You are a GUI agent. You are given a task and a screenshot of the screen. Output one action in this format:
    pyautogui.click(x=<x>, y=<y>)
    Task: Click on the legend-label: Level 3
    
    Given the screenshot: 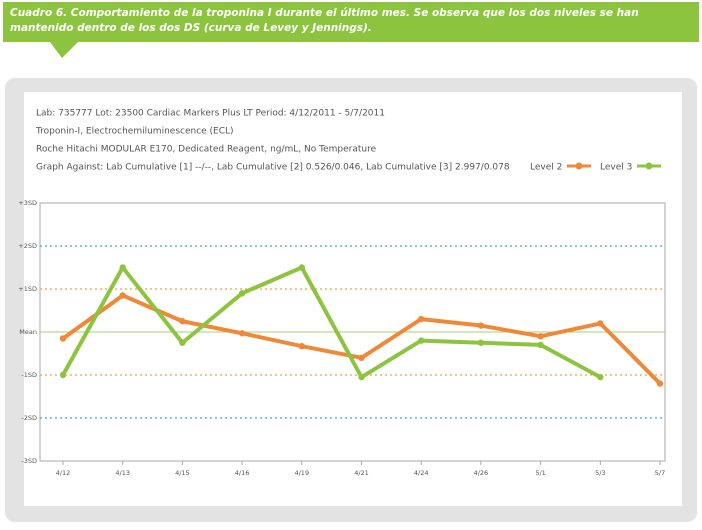 What is the action you would take?
    pyautogui.click(x=616, y=168)
    